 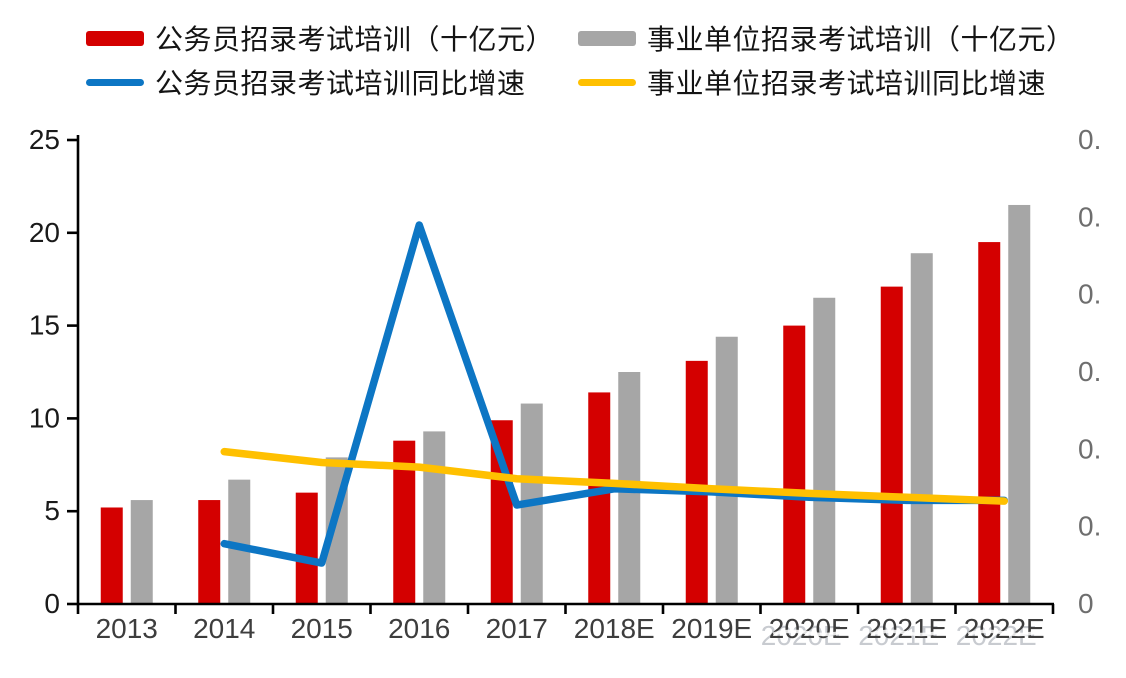 What do you see at coordinates (224, 628) in the screenshot?
I see `x-tick-label: 2014` at bounding box center [224, 628].